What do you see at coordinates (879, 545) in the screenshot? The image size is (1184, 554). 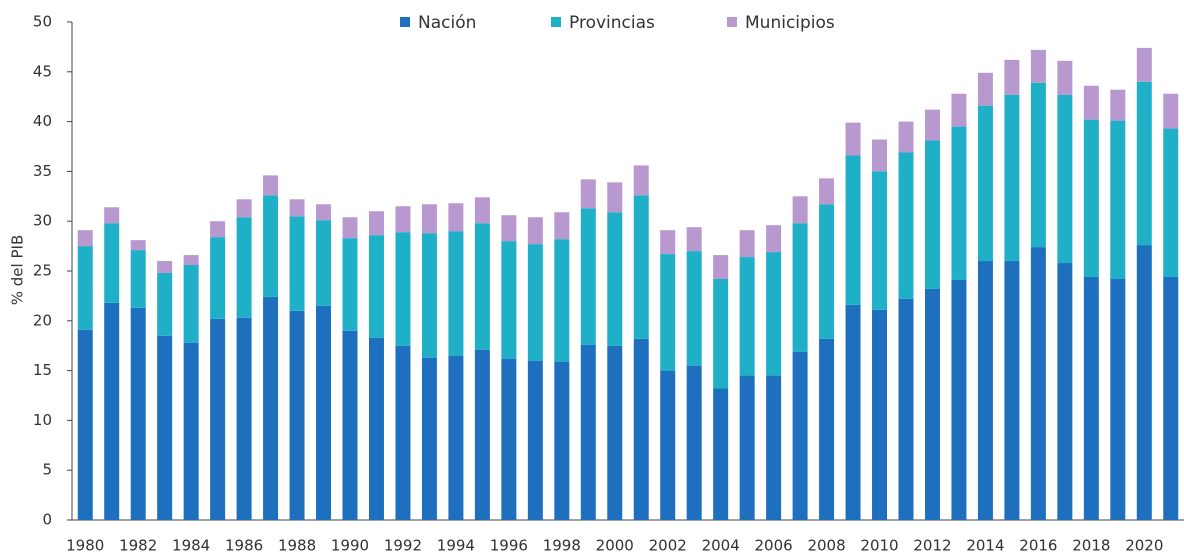 I see `x-tick-label: 2010` at bounding box center [879, 545].